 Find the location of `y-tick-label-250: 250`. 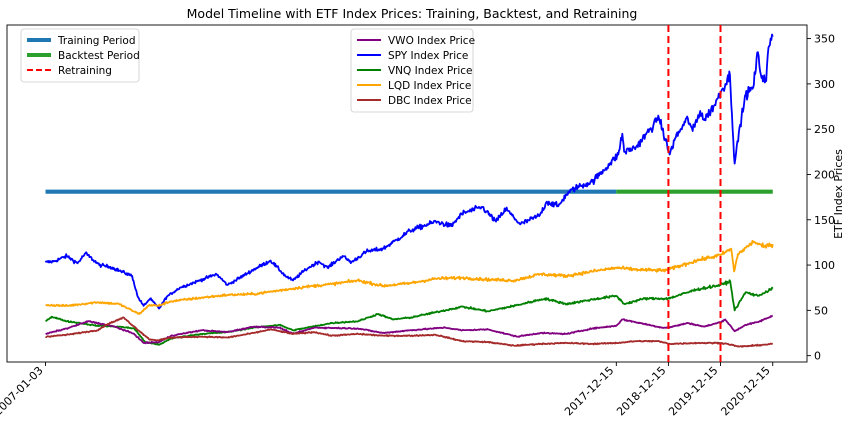

y-tick-label-250: 250 is located at coordinates (824, 129).